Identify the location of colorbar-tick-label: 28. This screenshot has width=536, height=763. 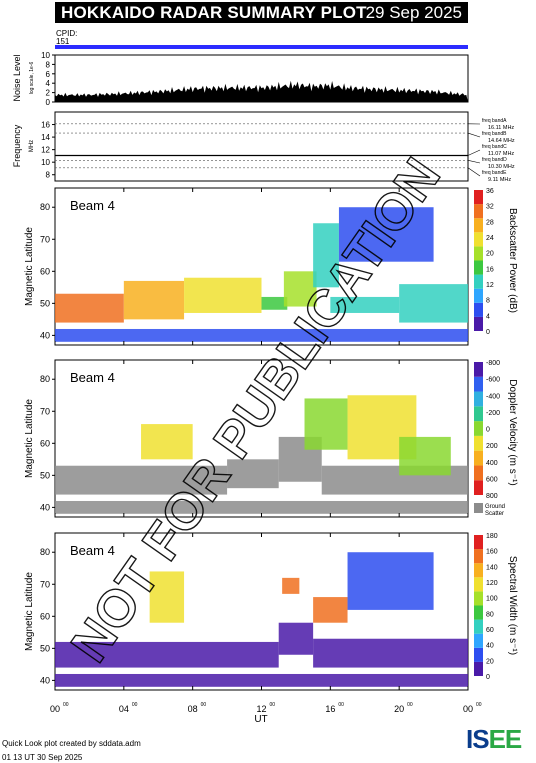
(490, 222).